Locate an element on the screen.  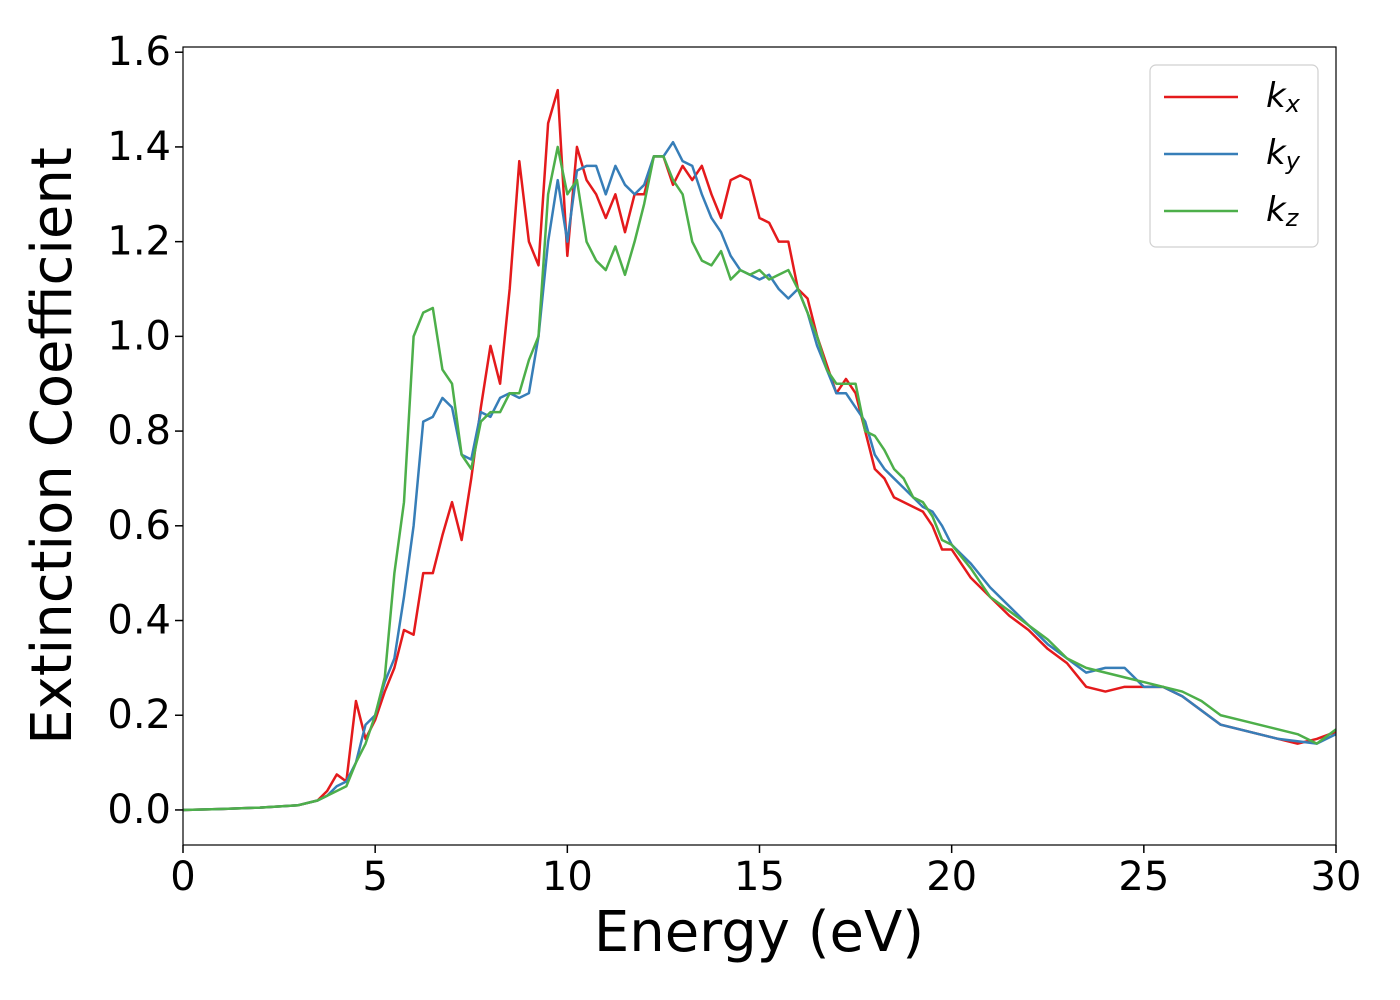
legend-box is located at coordinates (1234, 156).